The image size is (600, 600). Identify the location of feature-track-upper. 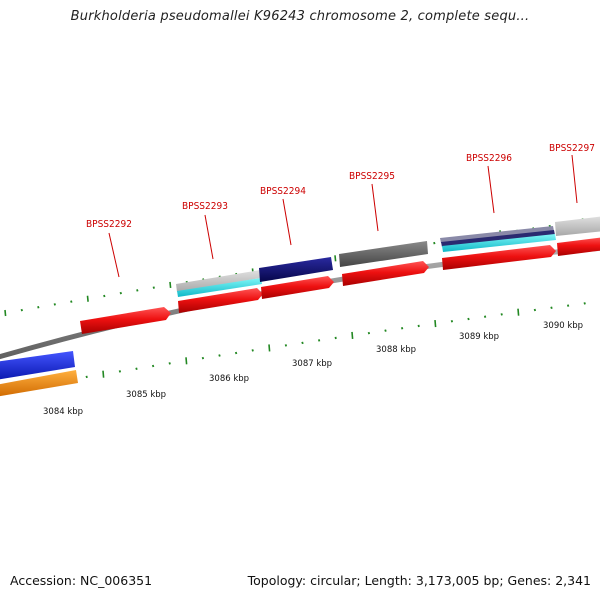
(388, 256).